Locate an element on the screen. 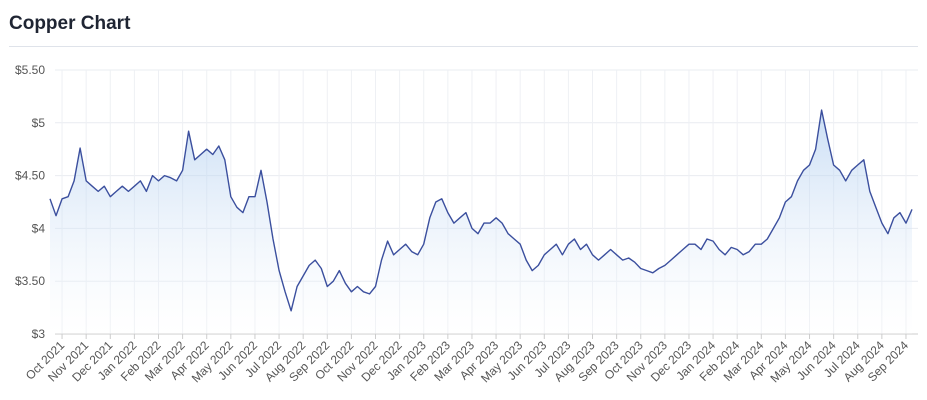  chart-title: Copper Chart is located at coordinates (70, 23).